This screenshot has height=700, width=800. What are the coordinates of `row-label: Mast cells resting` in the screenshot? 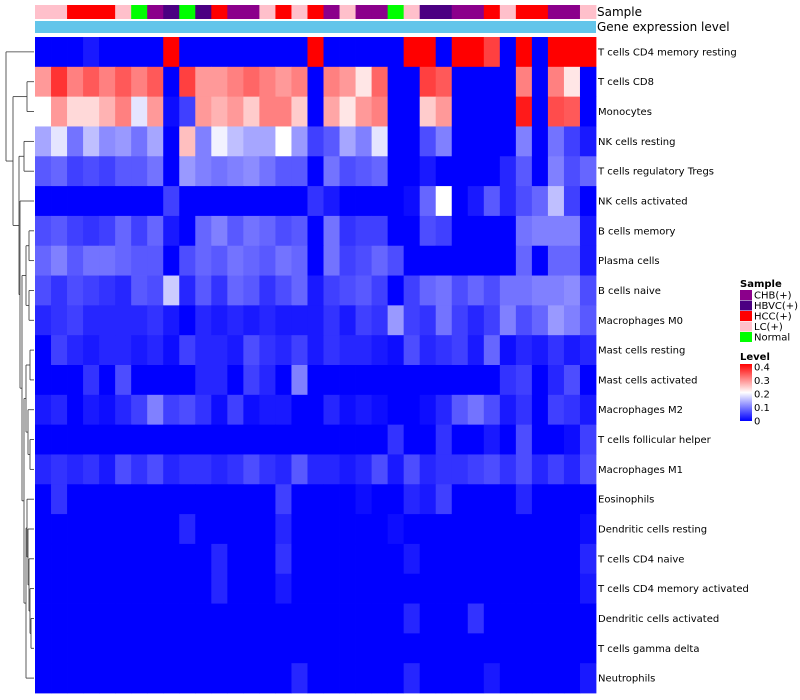 It's located at (641, 351).